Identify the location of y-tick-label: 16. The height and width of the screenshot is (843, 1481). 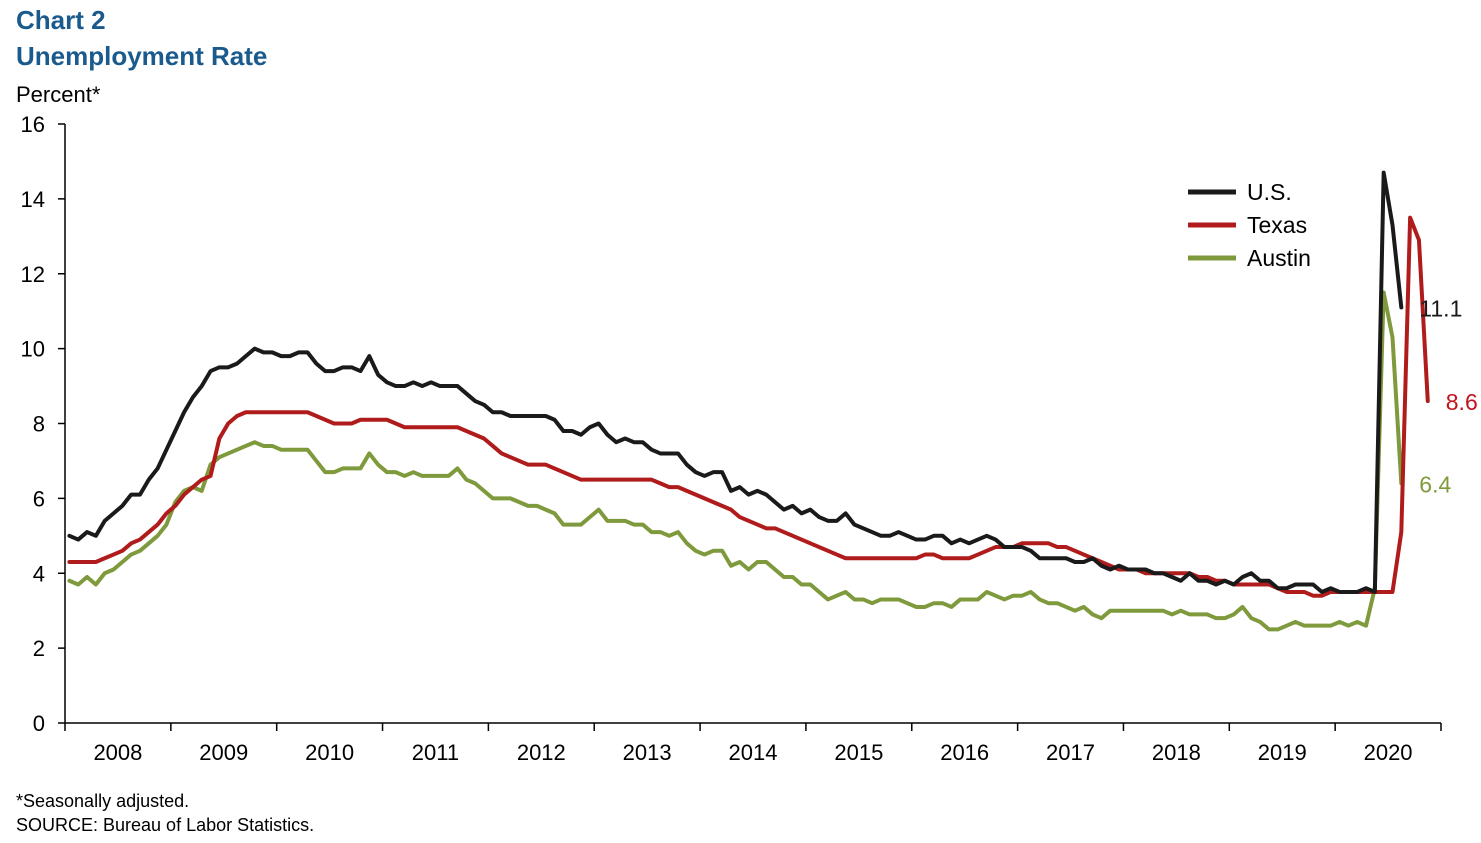
(33, 124).